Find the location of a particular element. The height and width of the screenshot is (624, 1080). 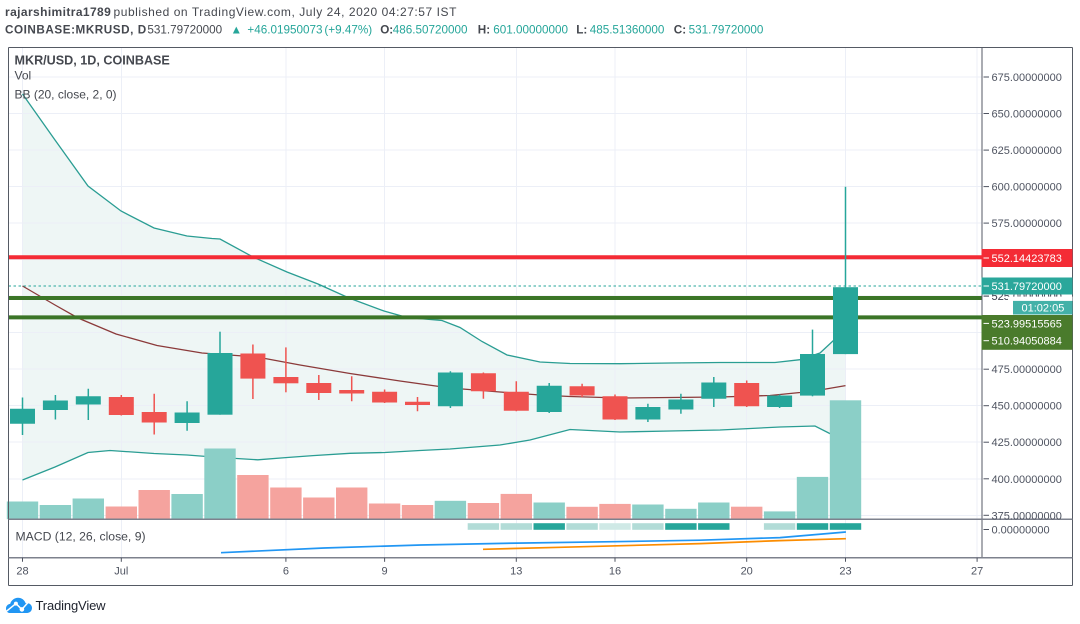

svg-text: 6 is located at coordinates (286, 572).